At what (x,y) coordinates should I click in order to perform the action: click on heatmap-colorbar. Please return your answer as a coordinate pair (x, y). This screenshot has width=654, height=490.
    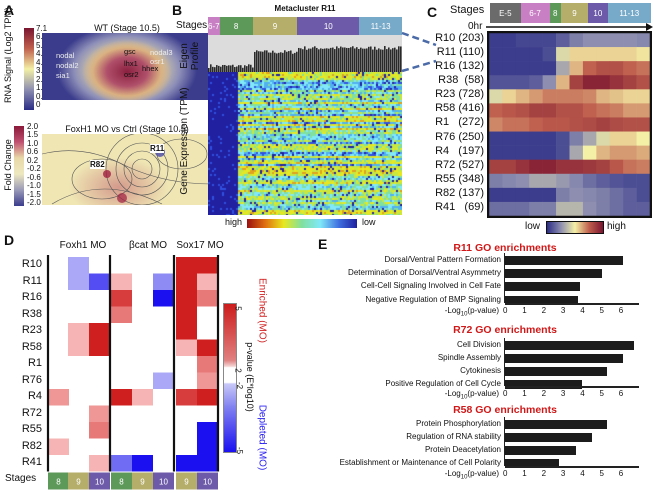
    Looking at the image, I should click on (575, 227).